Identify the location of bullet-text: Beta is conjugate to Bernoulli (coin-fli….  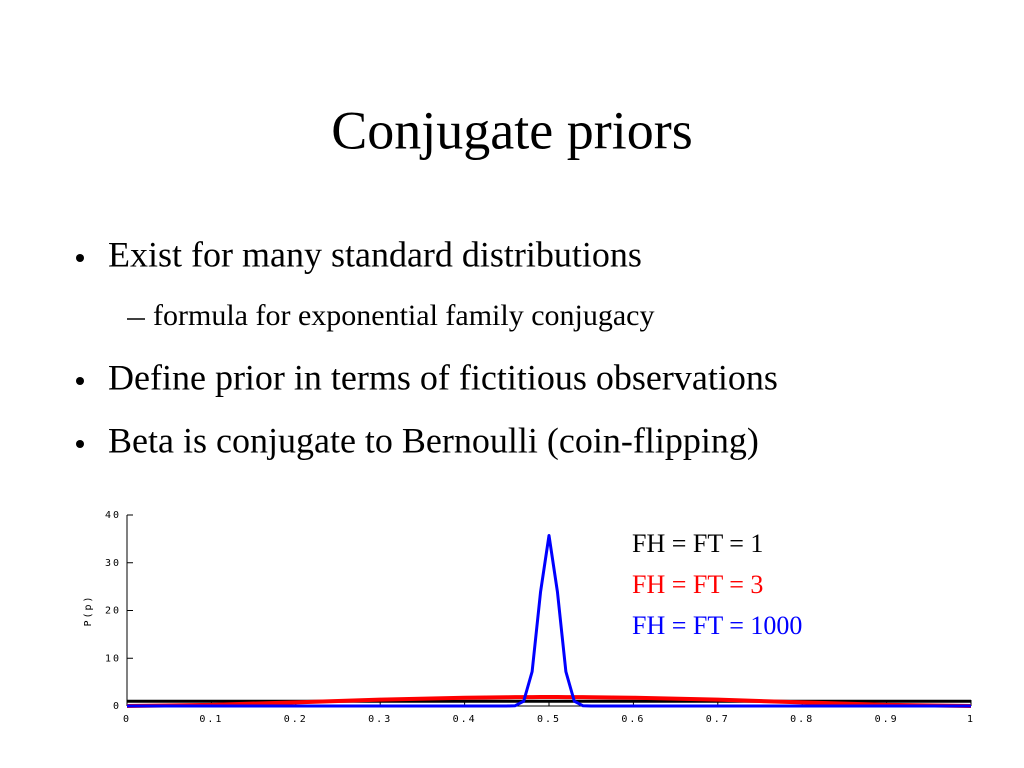
(433, 440).